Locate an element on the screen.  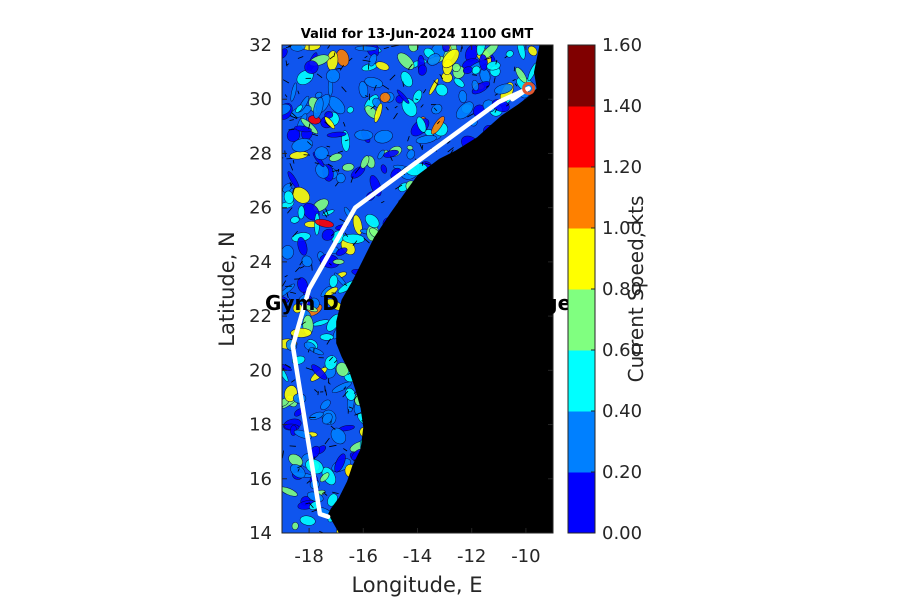
y-tick-label: 20 is located at coordinates (260, 370).